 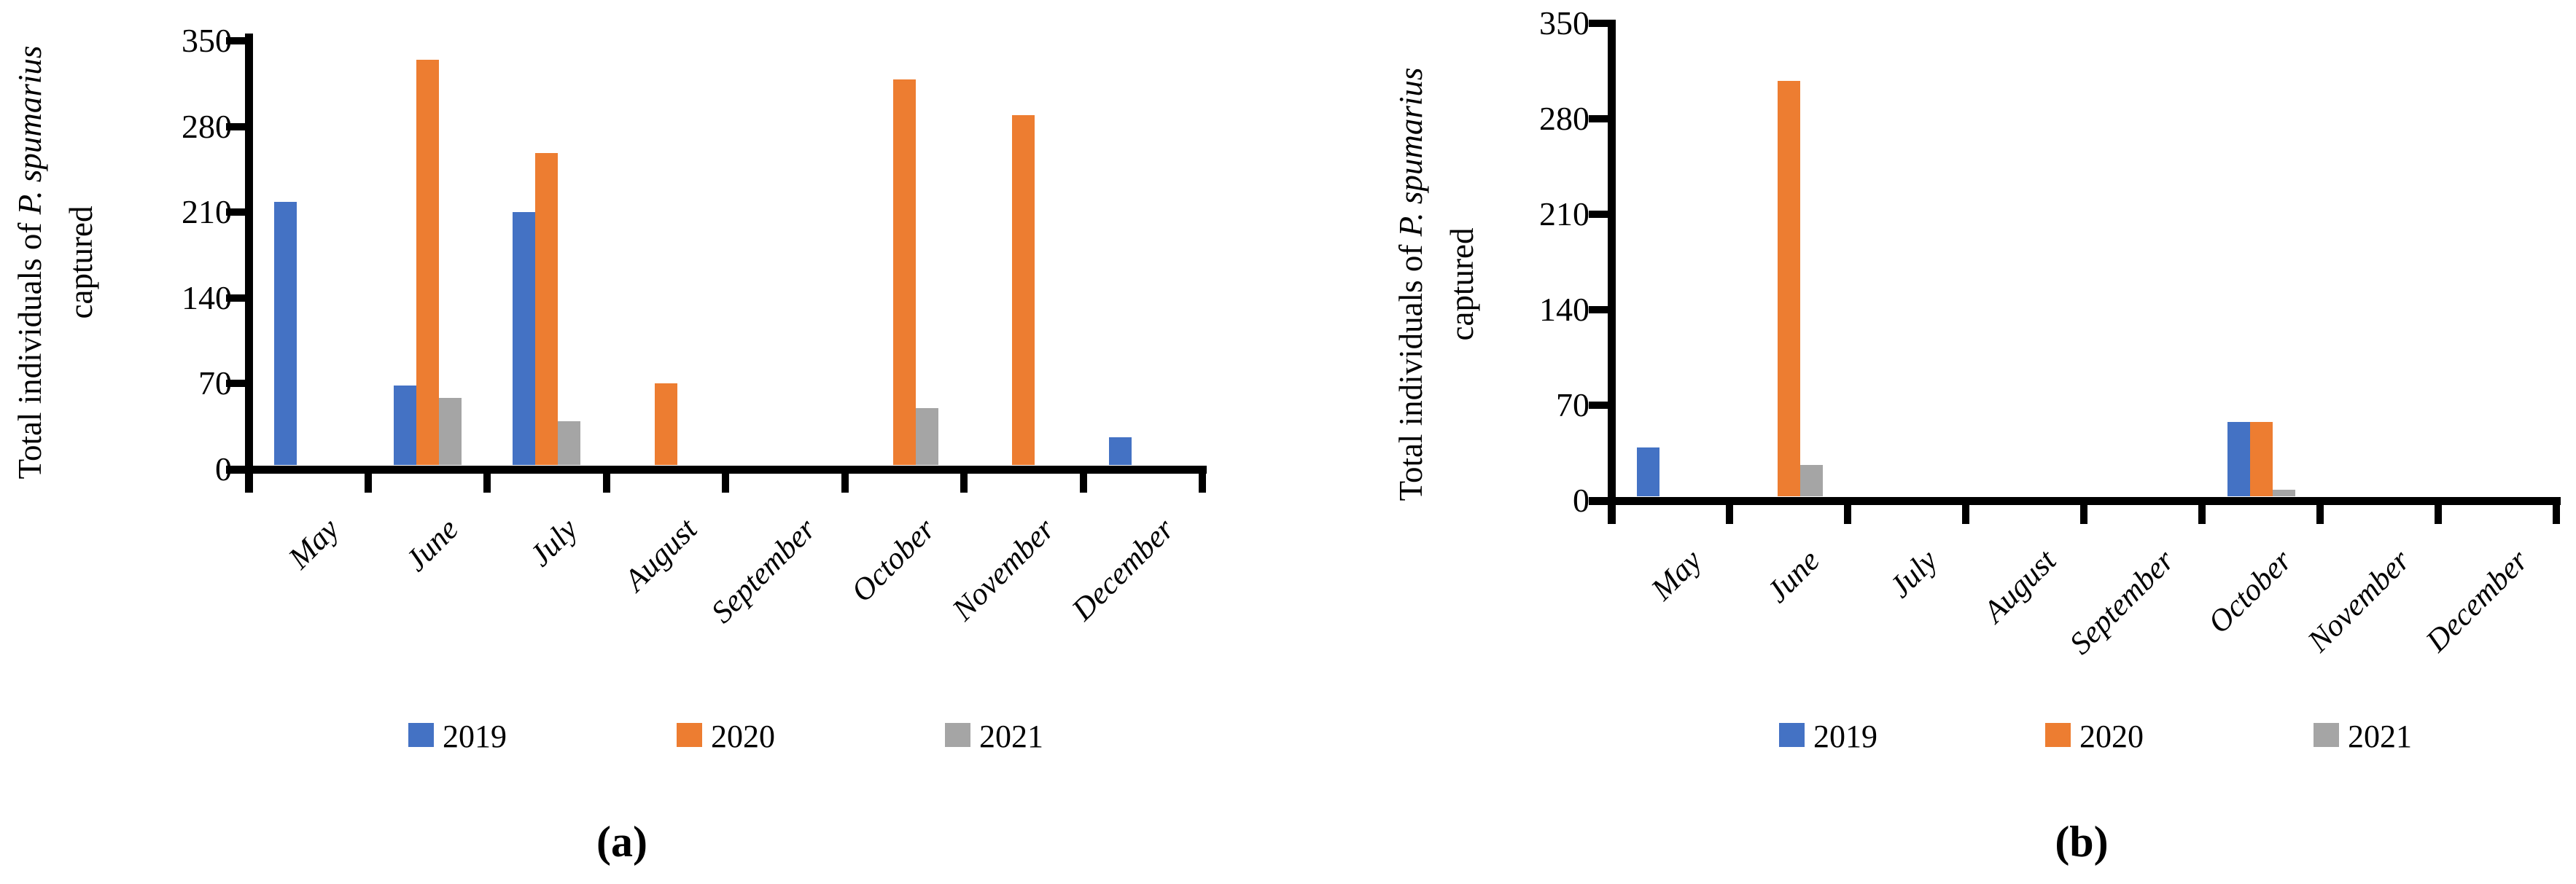 What do you see at coordinates (1676, 575) in the screenshot?
I see `x-tick-label-b-May: May` at bounding box center [1676, 575].